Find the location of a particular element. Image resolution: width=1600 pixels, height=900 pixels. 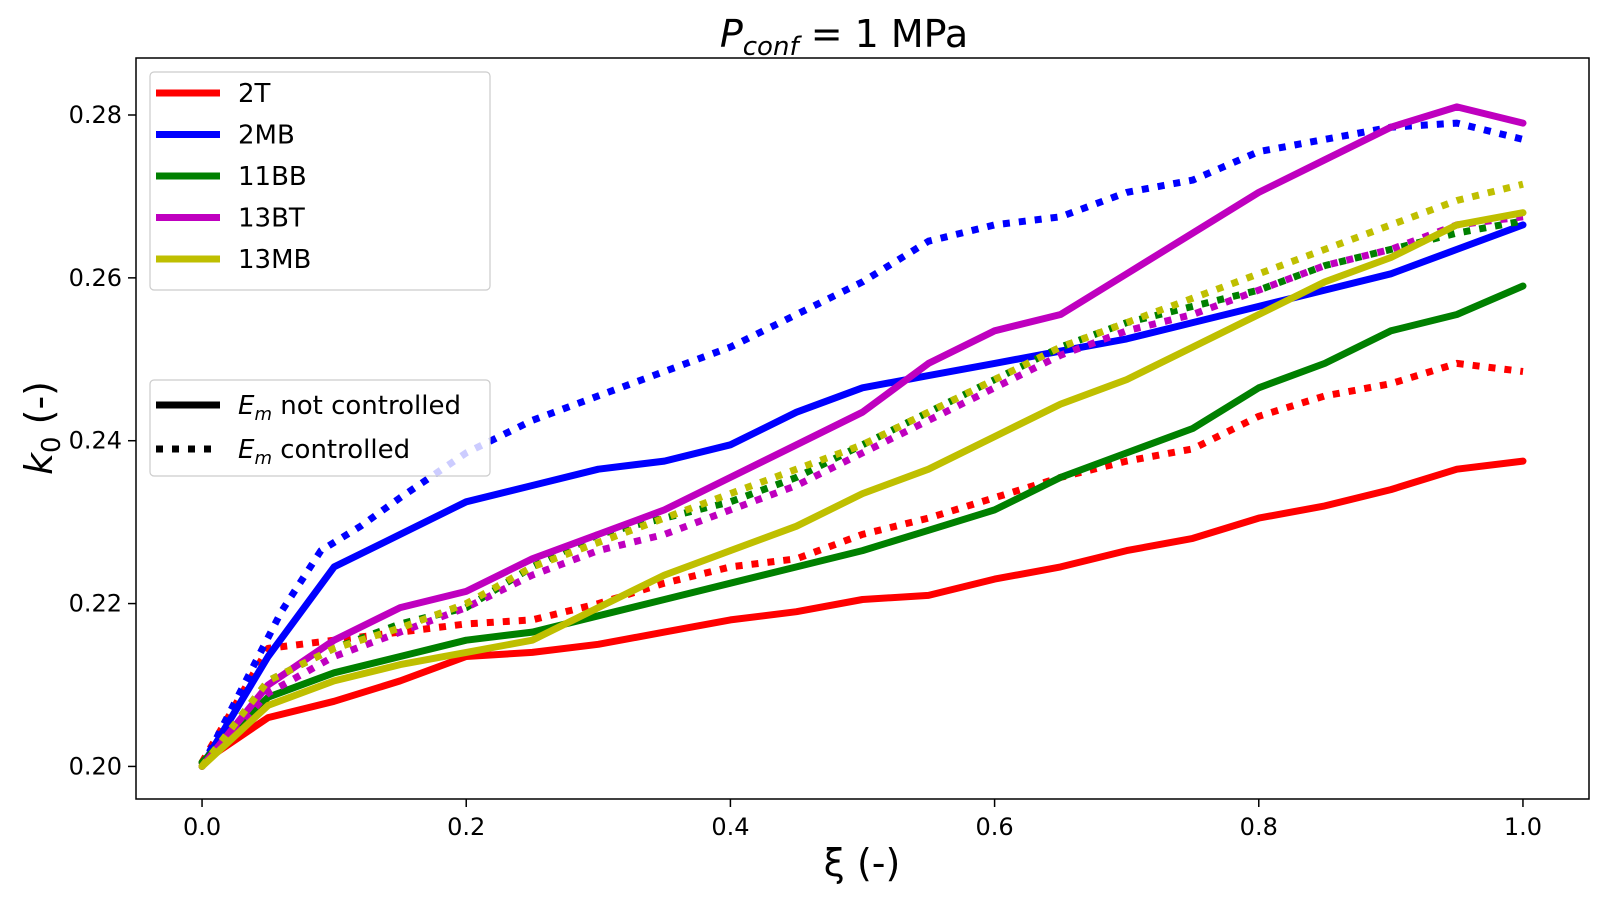

y-tick-label: 0.22 is located at coordinates (95, 604).